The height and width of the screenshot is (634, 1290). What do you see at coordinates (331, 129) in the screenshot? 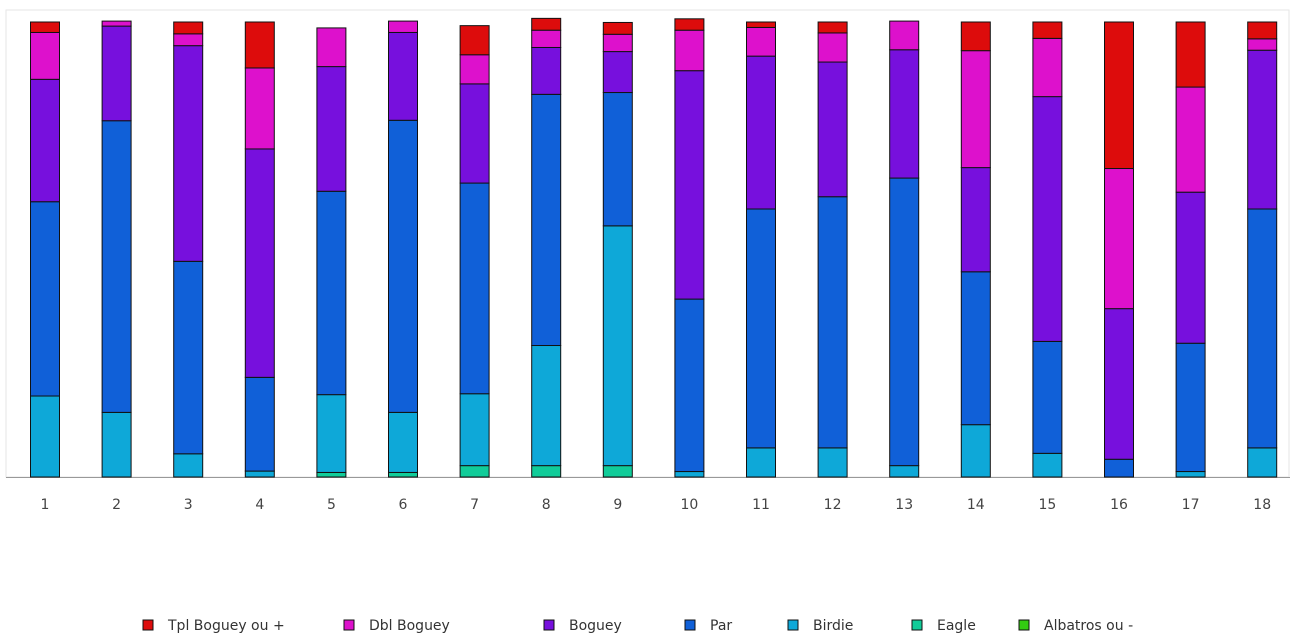
I see `bar-segment-5-boguey` at bounding box center [331, 129].